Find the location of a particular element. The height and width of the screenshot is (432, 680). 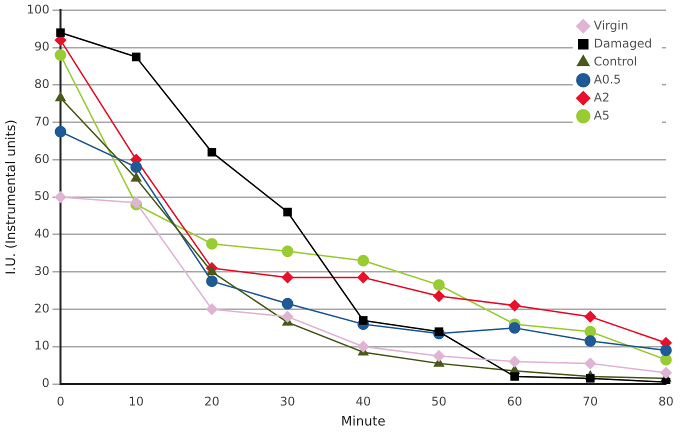

x-tick-label: 70 is located at coordinates (590, 401).